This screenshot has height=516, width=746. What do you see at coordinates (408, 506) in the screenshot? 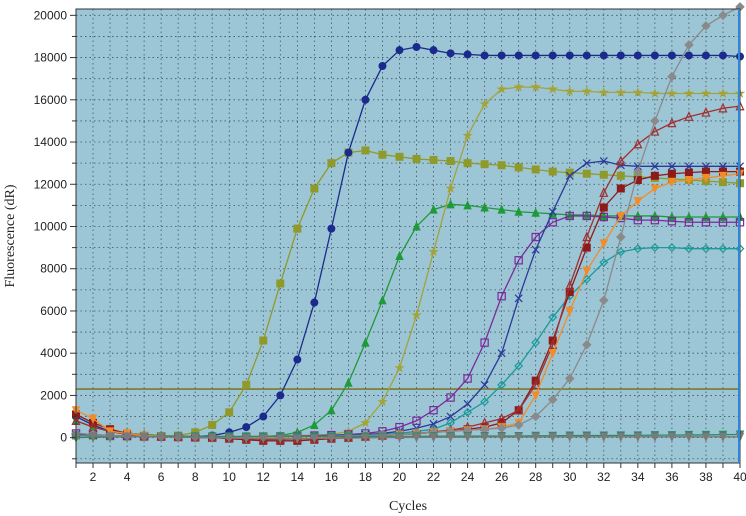
I see `x-axis-title: Cycles` at bounding box center [408, 506].